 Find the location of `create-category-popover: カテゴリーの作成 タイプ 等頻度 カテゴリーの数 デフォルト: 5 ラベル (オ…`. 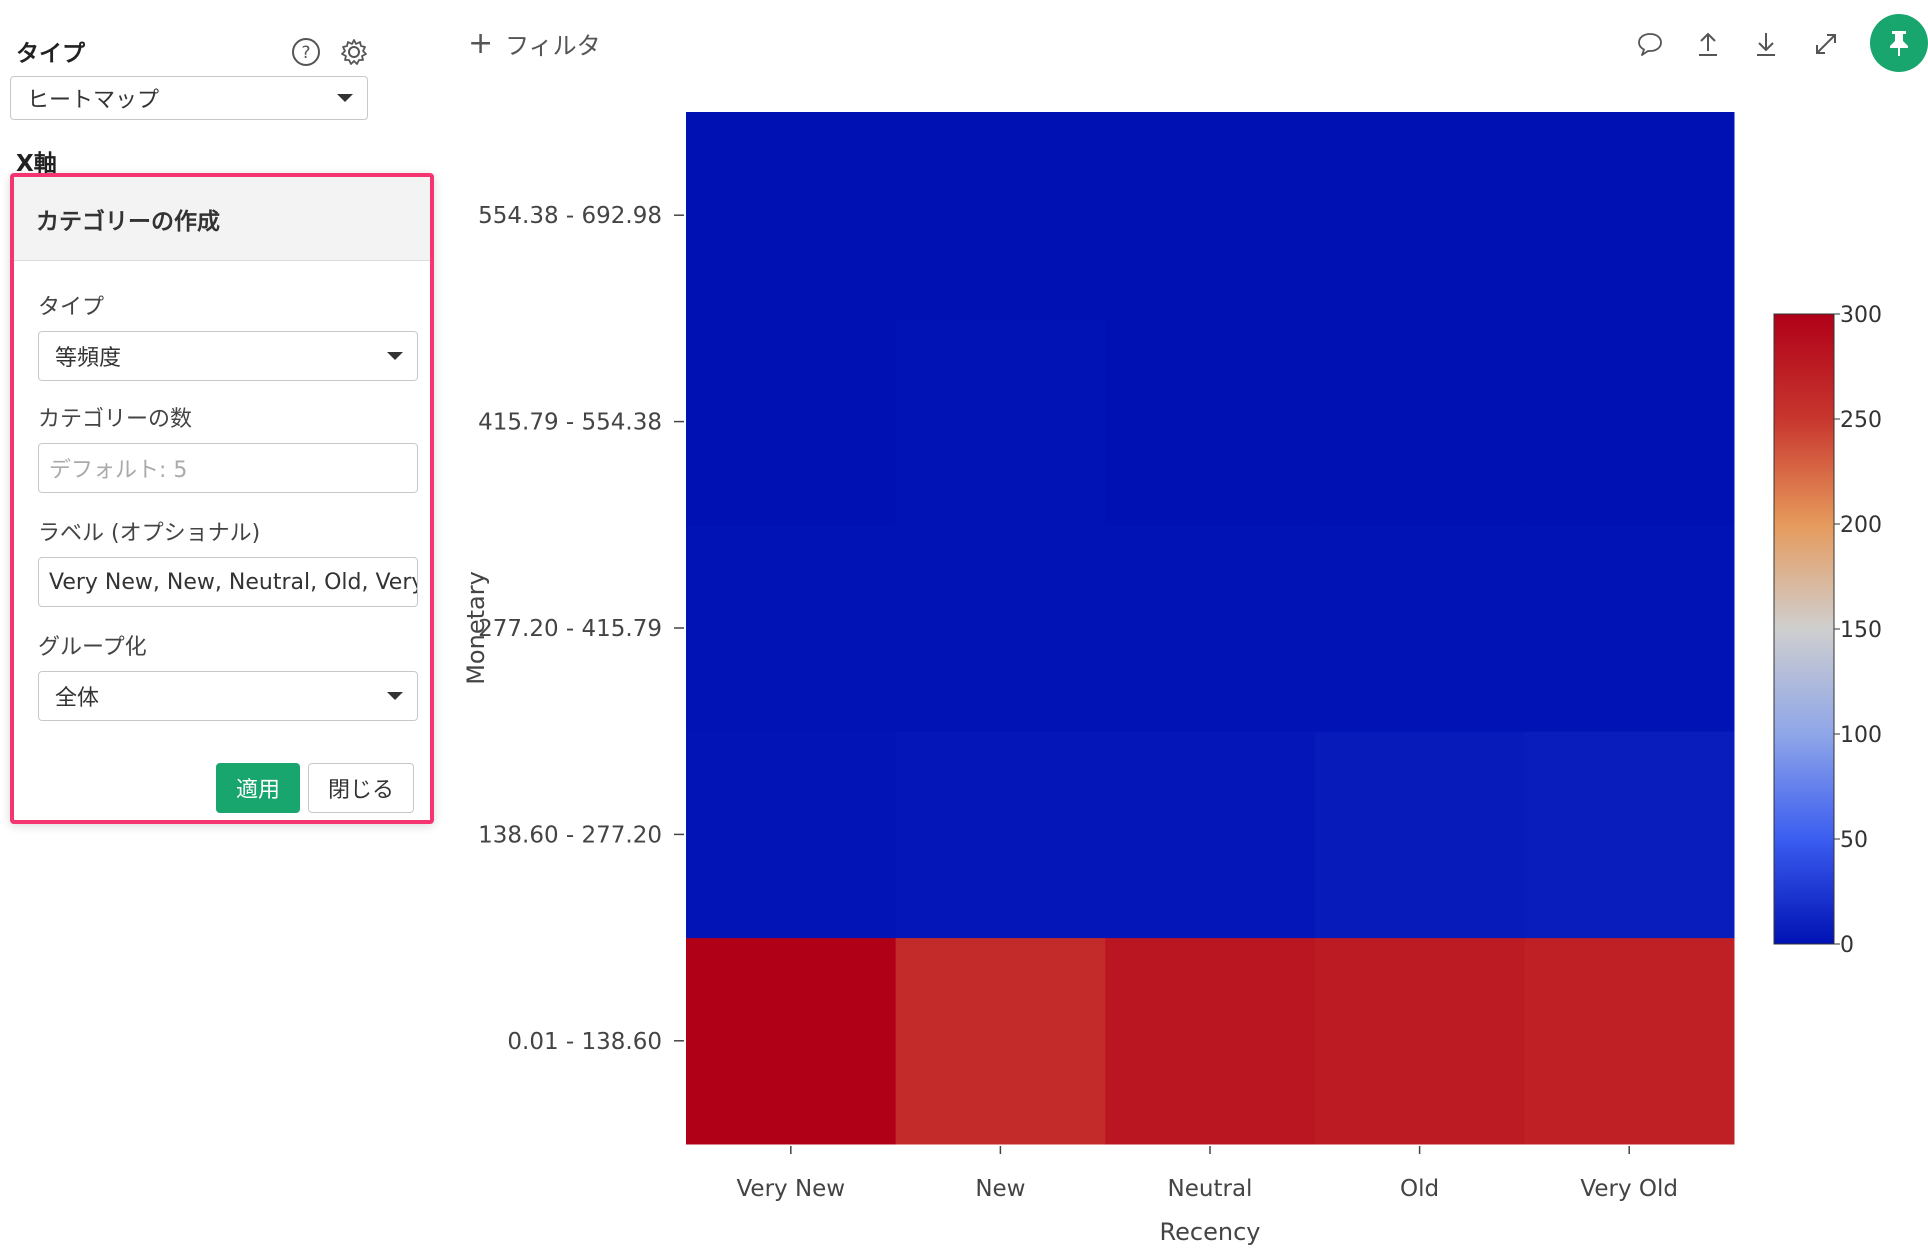

create-category-popover: カテゴリーの作成 タイプ 等頻度 カテゴリーの数 デフォルト: 5 ラベル (オ… is located at coordinates (222, 498).